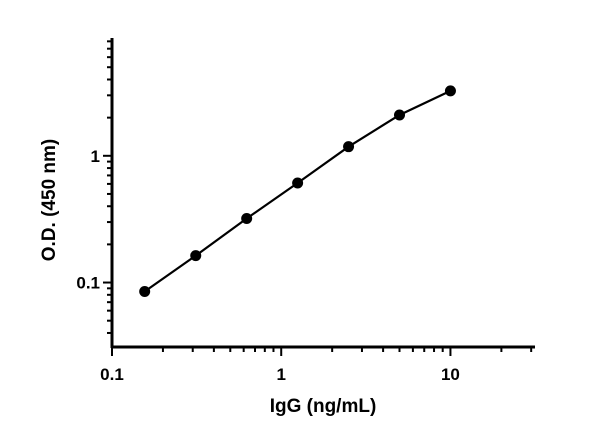 Image resolution: width=600 pixels, height=435 pixels. I want to click on x-axis-title: IgG (ng/mL), so click(323, 406).